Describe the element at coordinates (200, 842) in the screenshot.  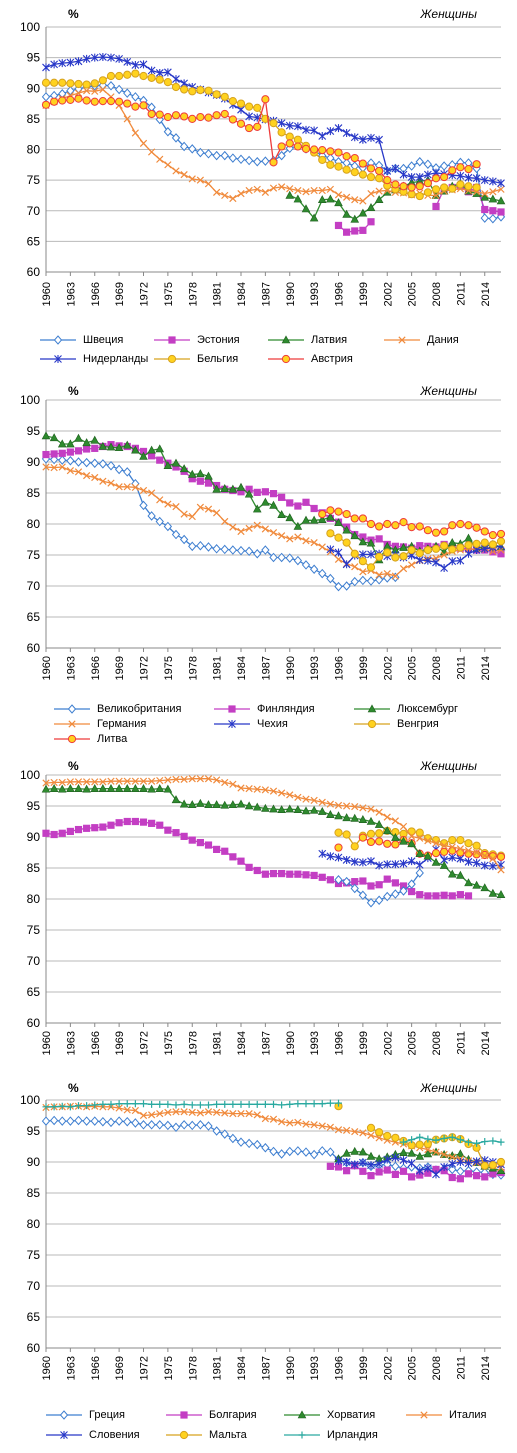
I see `chart-3-series-0-point-1979` at that location.